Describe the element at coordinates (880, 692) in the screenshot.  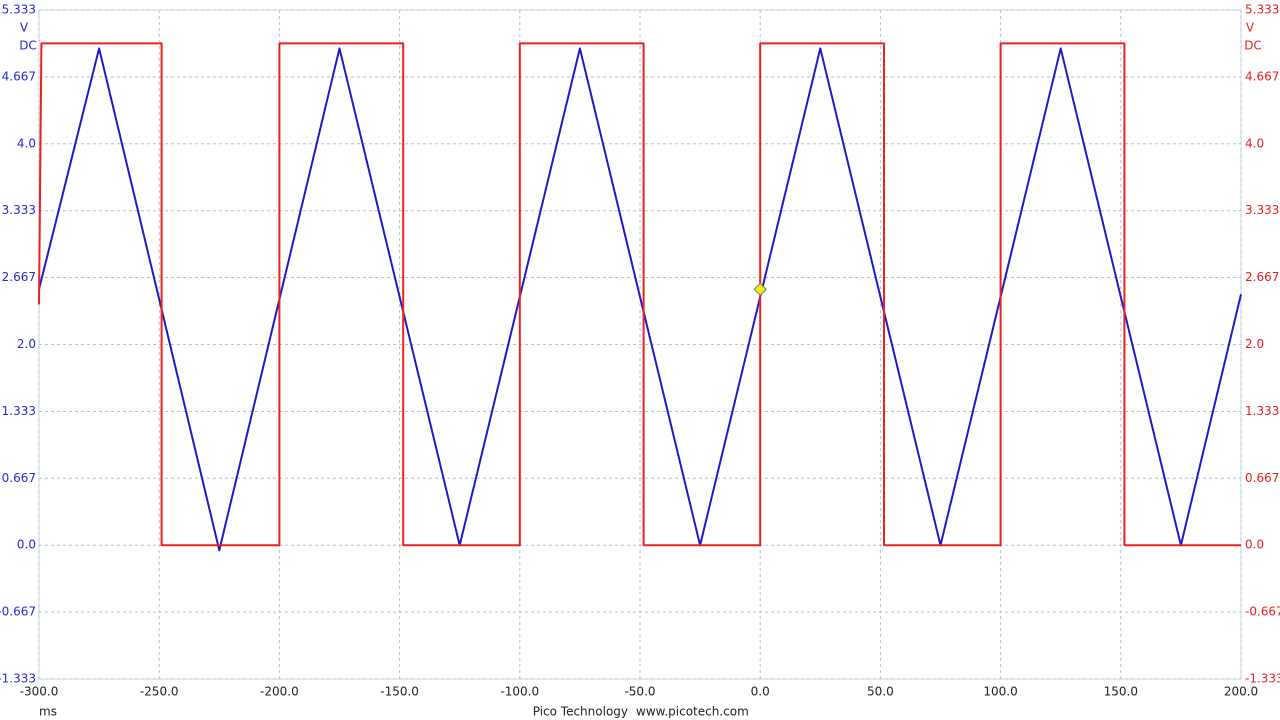
I see `x-tick-label: 50.0` at that location.